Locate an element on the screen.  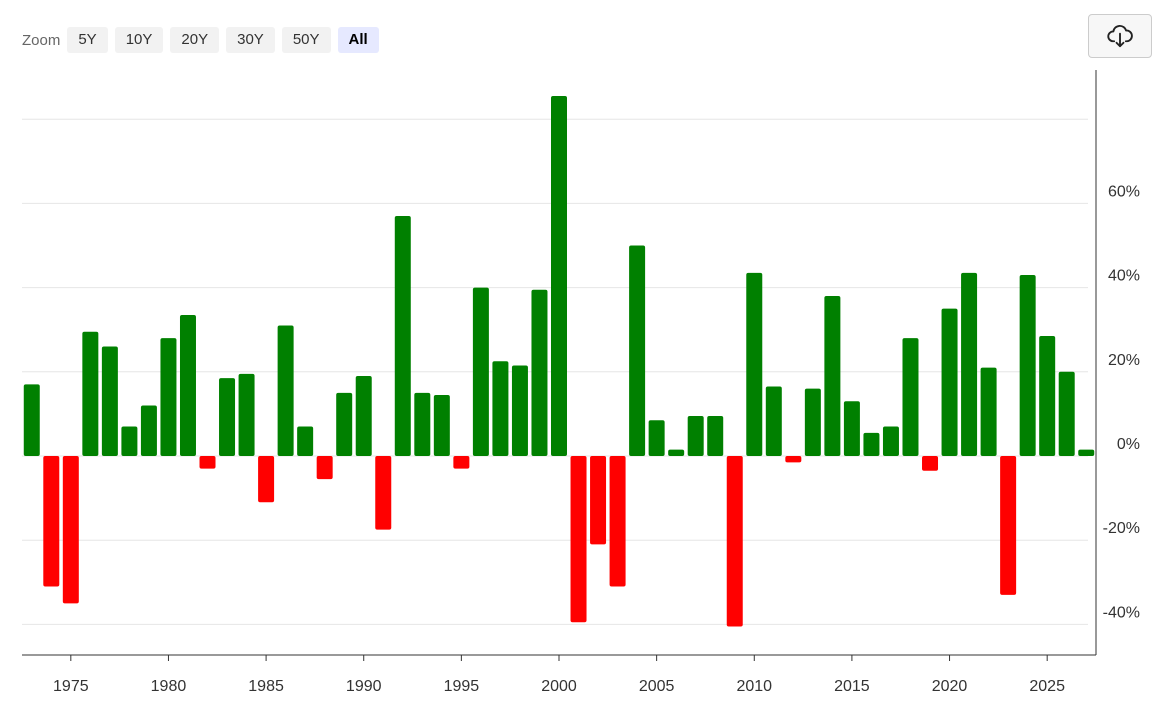
x-tick-label: 2000 is located at coordinates (559, 686).